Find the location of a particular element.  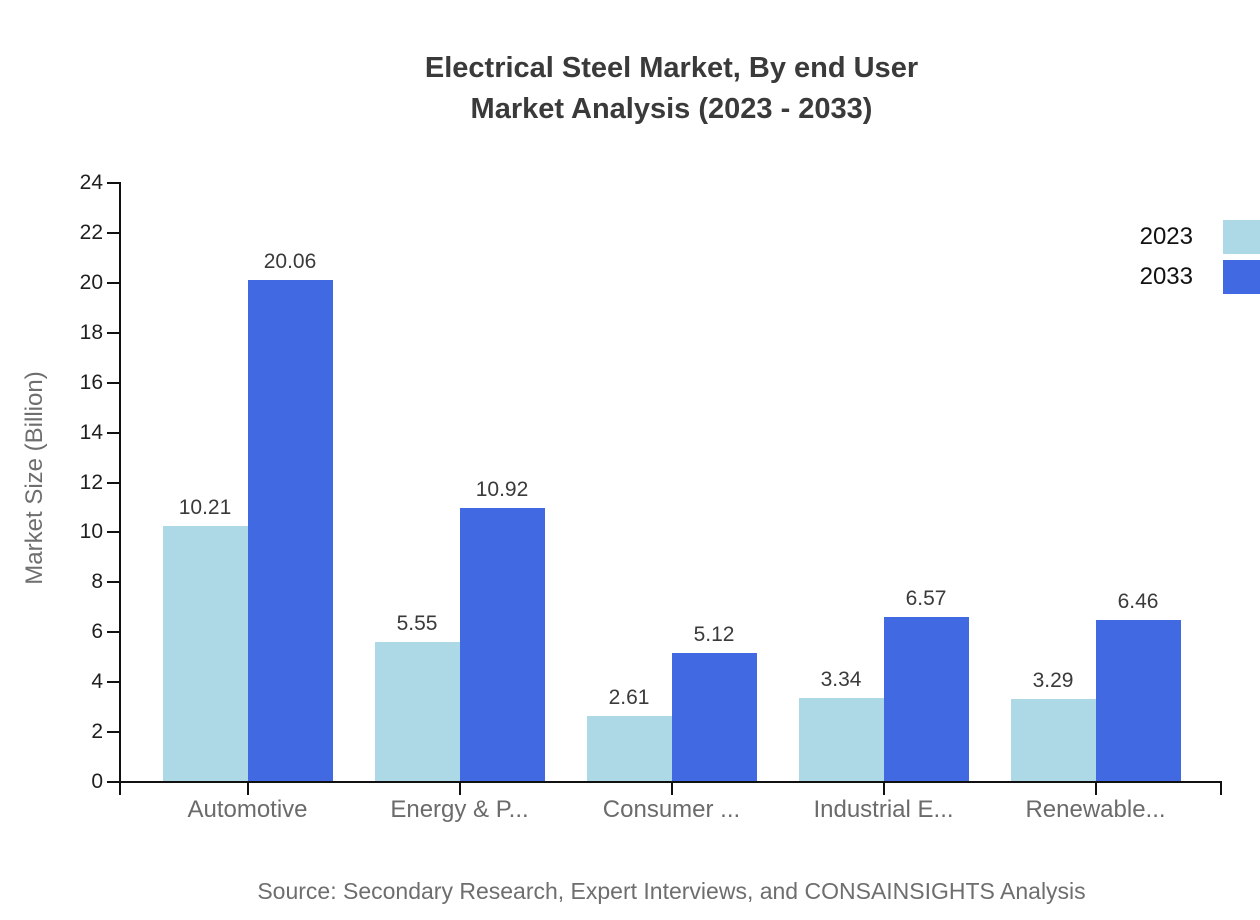

bar-value-label: 3.29 is located at coordinates (1053, 680).